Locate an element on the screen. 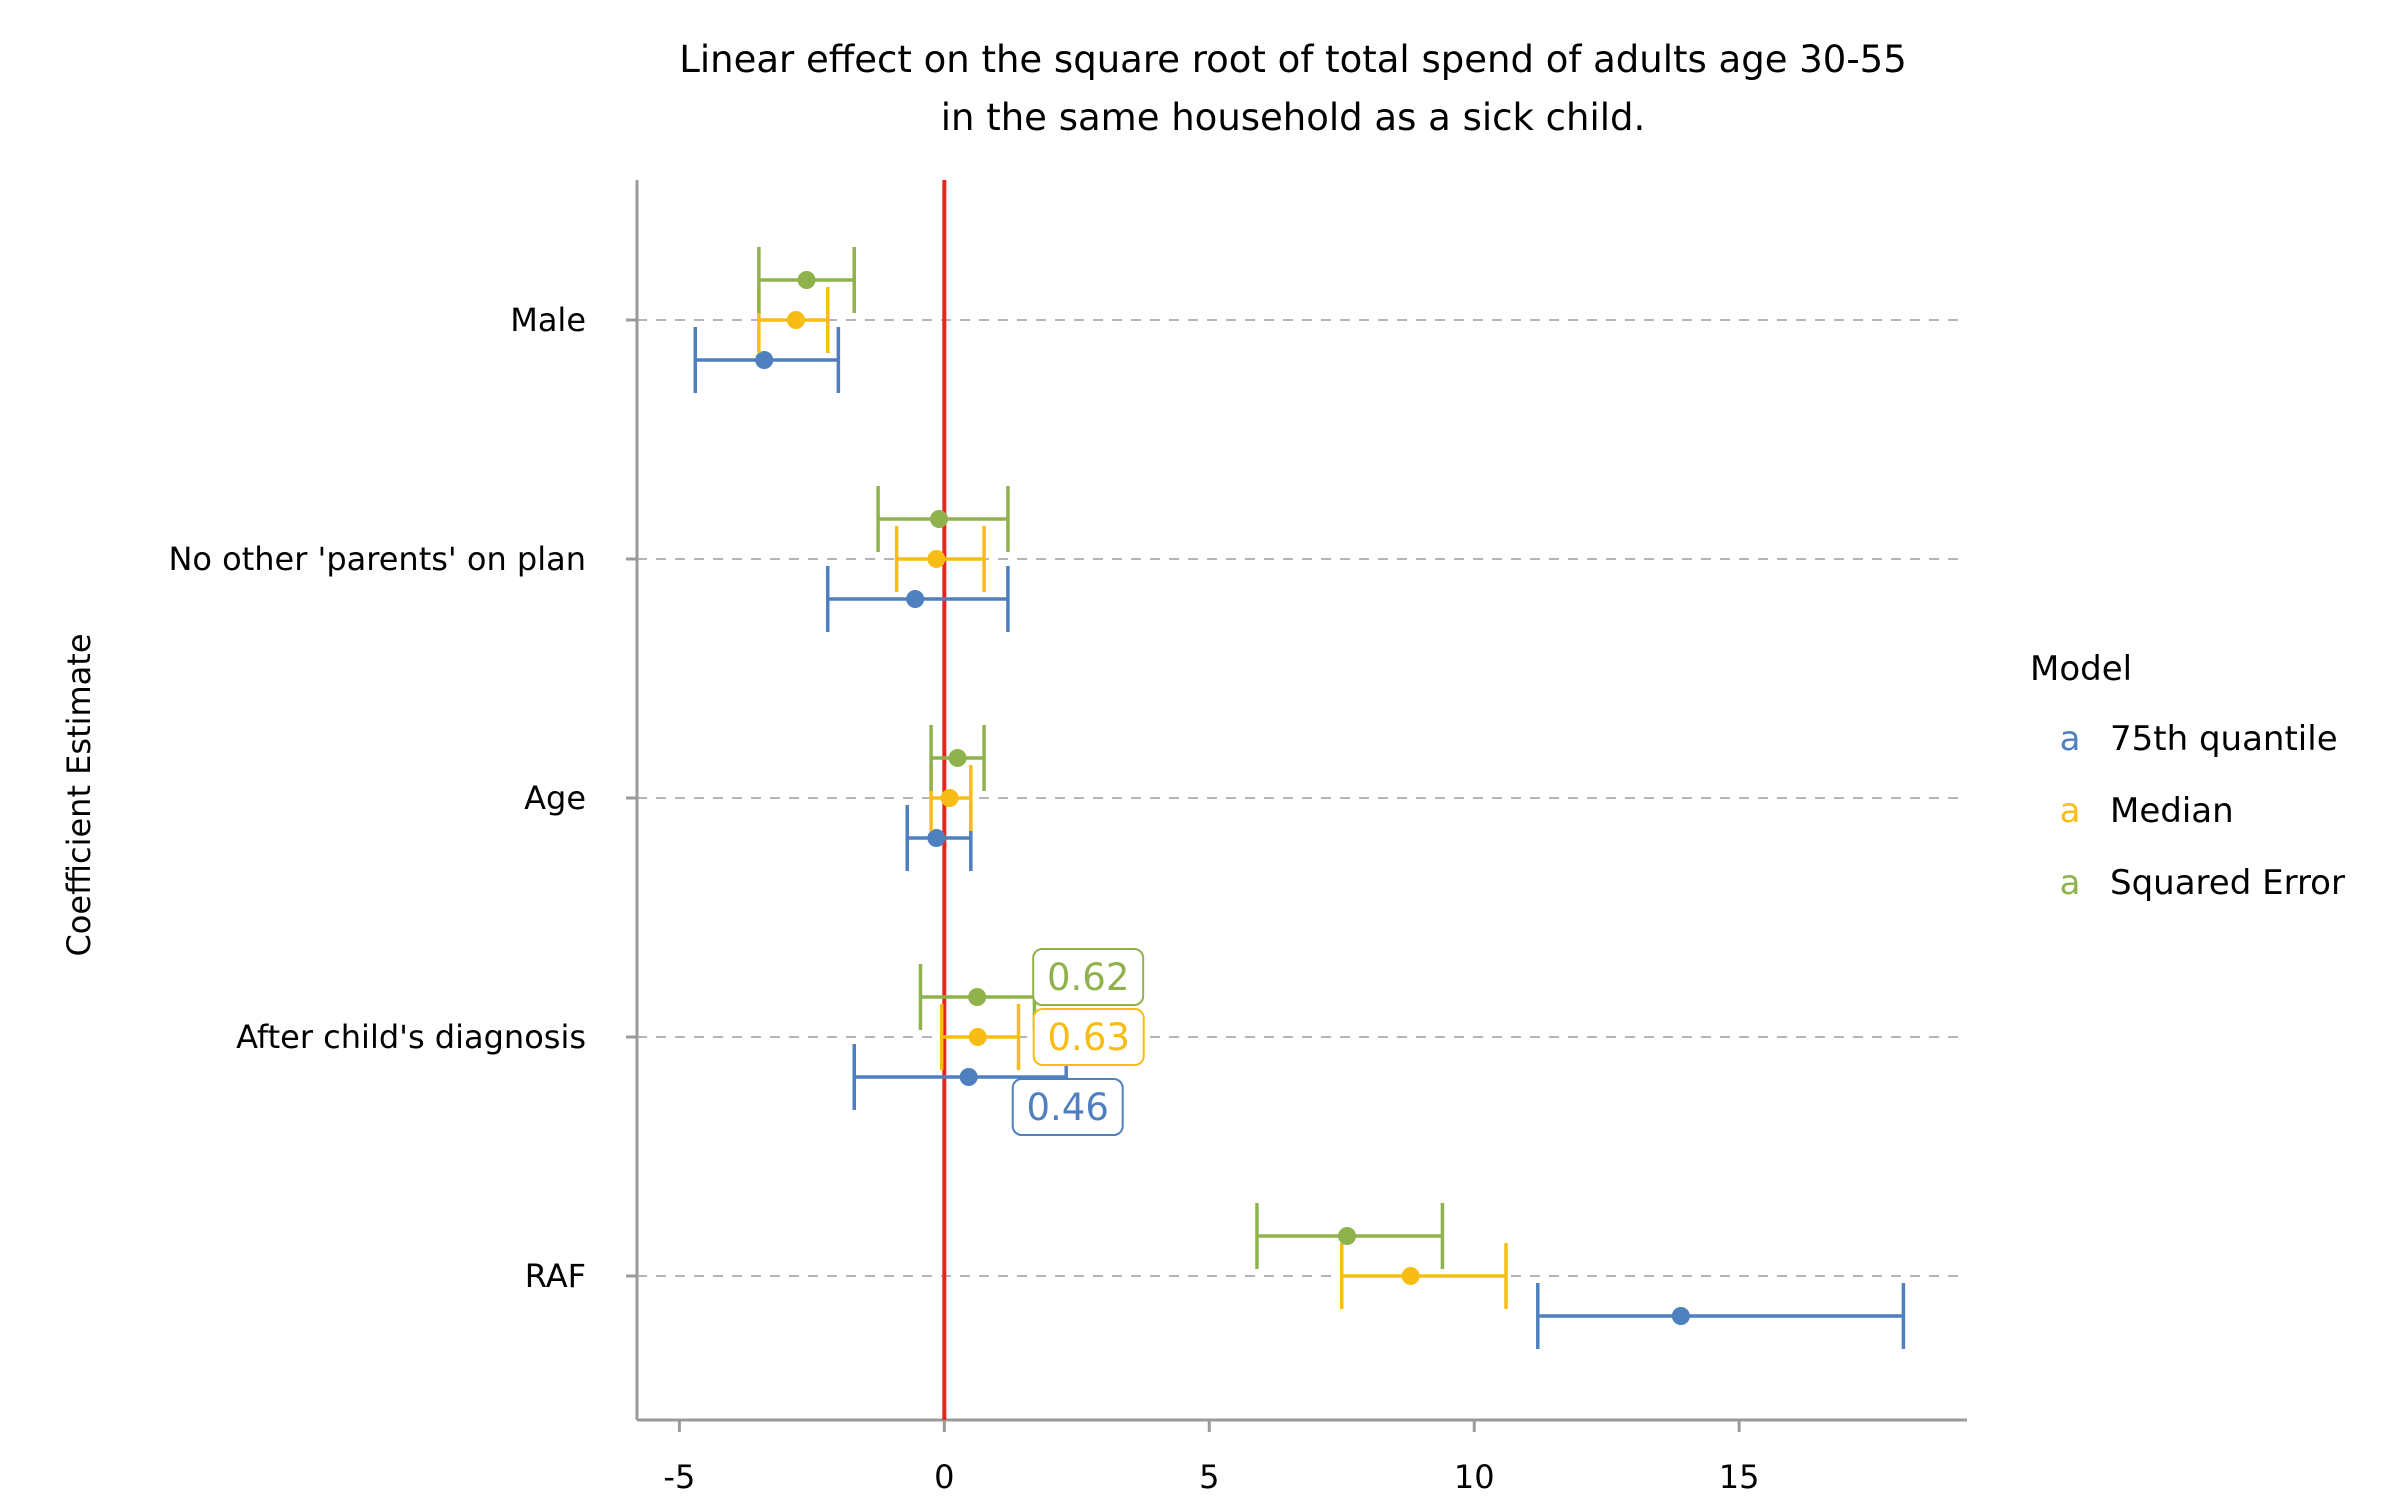  legend-label-75th-quantile: 75th quantile is located at coordinates (2224, 739).